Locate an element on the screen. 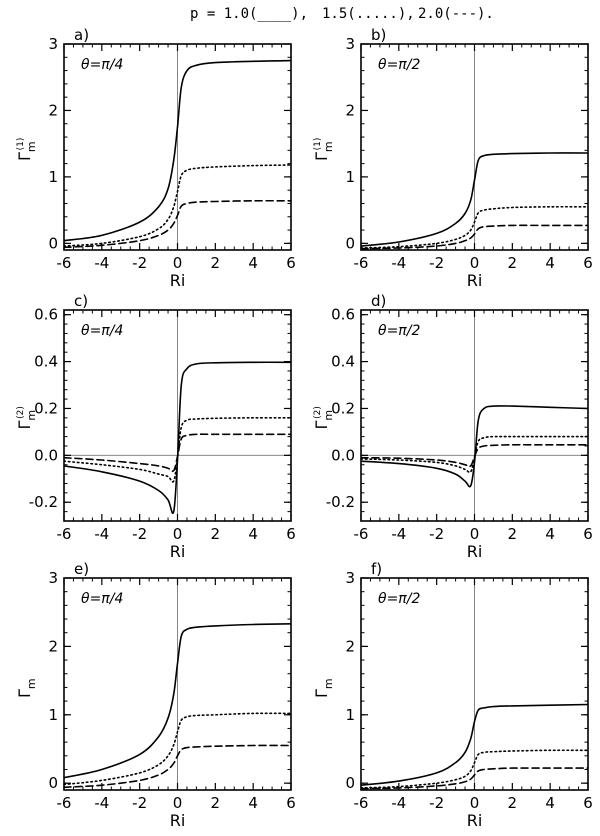 This screenshot has height=836, width=600. y-label-superscript: (2) is located at coordinates (318, 412).